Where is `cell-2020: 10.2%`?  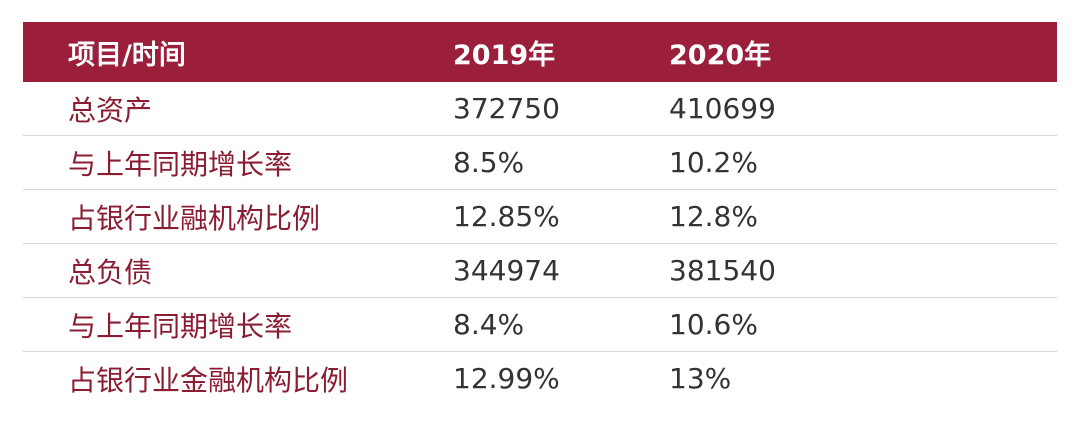 cell-2020: 10.2% is located at coordinates (863, 162).